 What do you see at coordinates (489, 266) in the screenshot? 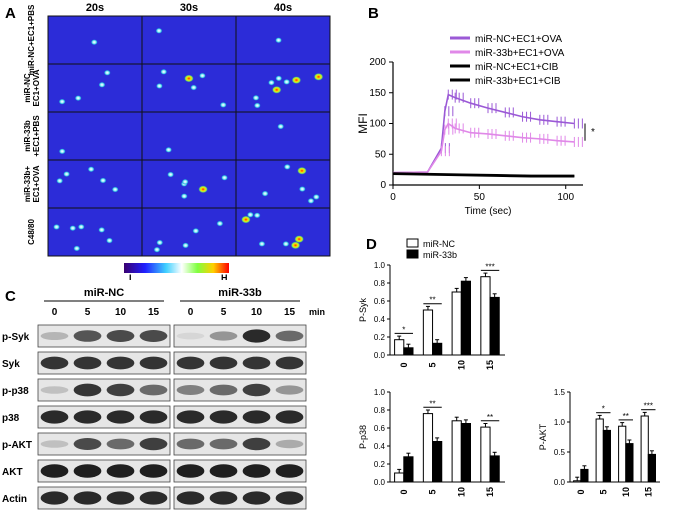
I see `significance-label: ***` at bounding box center [489, 266].